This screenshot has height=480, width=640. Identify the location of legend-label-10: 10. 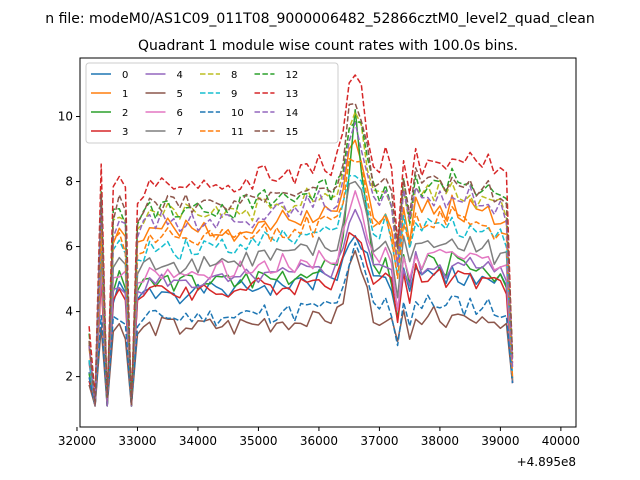
(237, 113).